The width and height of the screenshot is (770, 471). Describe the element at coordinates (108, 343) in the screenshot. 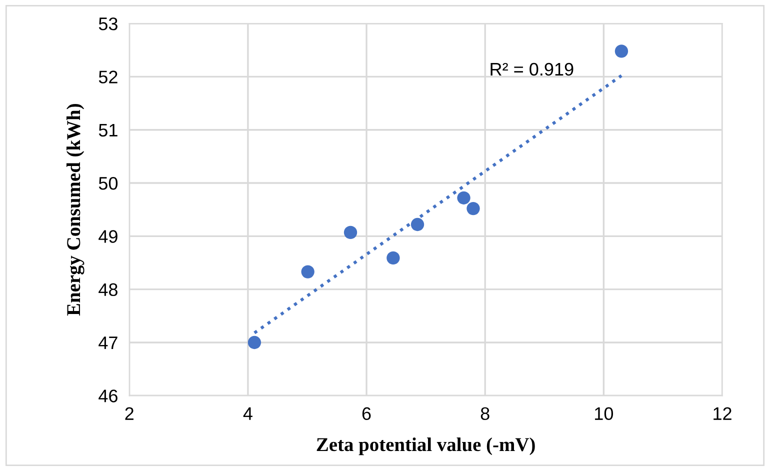

I see `y-tick-label: 47` at that location.